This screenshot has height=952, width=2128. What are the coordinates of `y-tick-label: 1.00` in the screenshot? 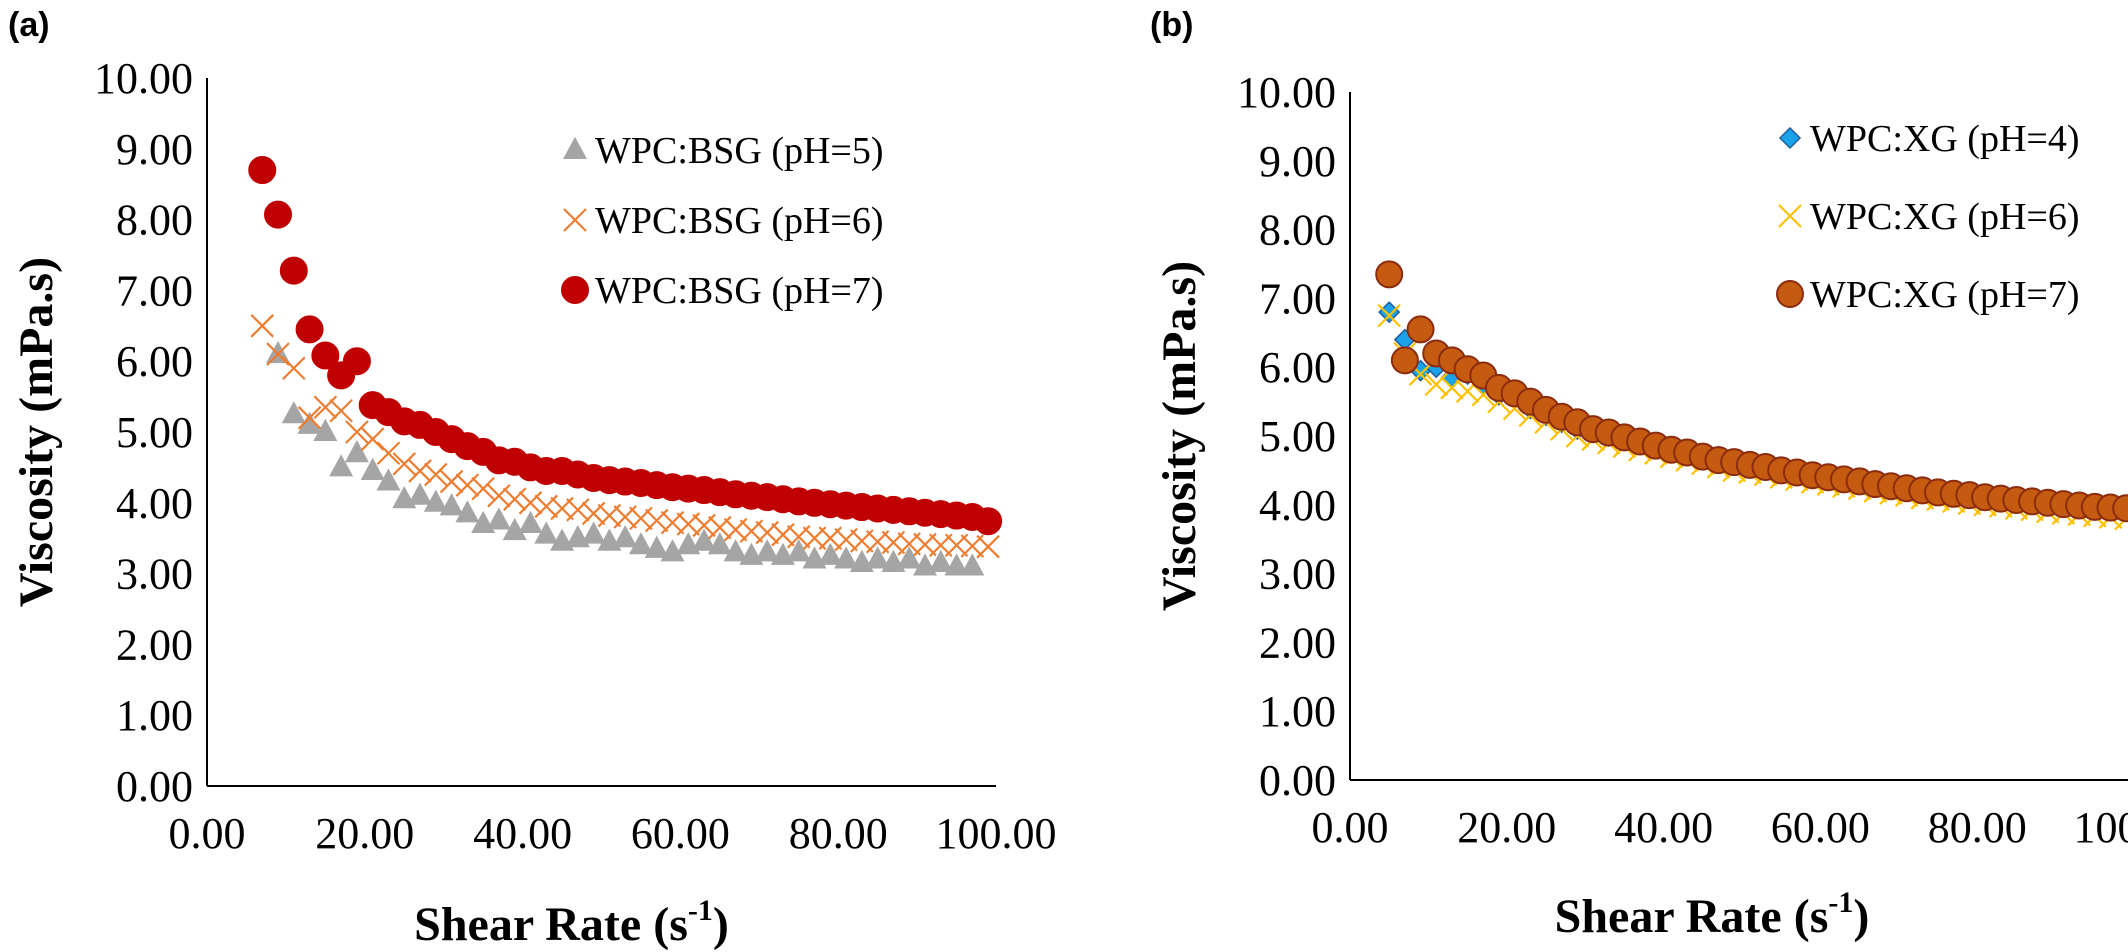 It's located at (1297, 711).